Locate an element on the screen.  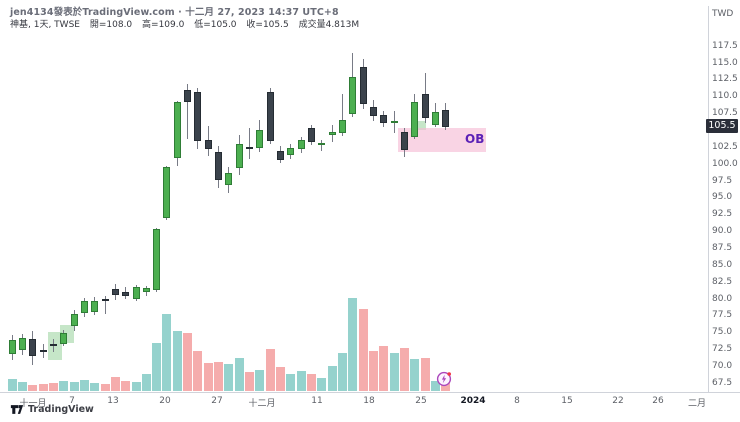
currency-label: TWD is located at coordinates (723, 14).